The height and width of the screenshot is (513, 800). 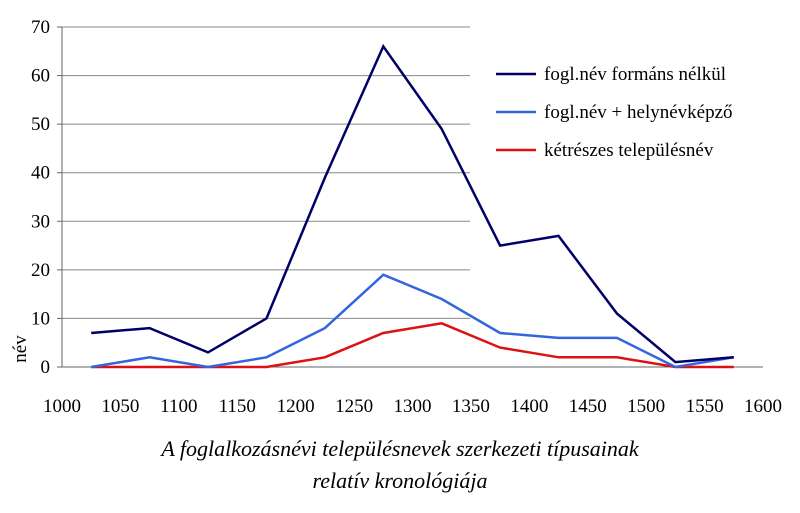 What do you see at coordinates (400, 480) in the screenshot?
I see `chart-subtitle: relatív kronológiája` at bounding box center [400, 480].